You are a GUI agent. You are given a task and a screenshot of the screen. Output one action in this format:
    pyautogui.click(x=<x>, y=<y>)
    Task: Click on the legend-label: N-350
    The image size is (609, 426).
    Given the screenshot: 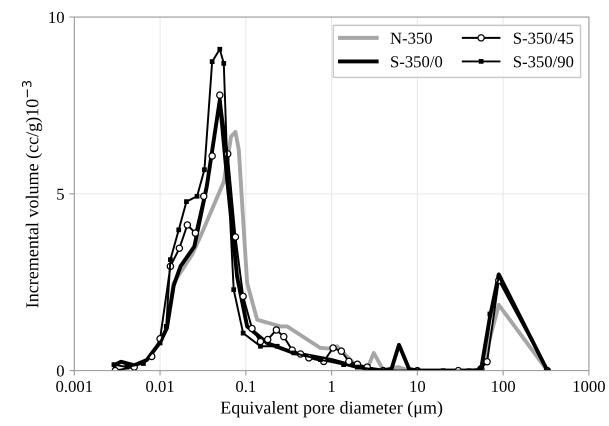 What is the action you would take?
    pyautogui.click(x=411, y=38)
    